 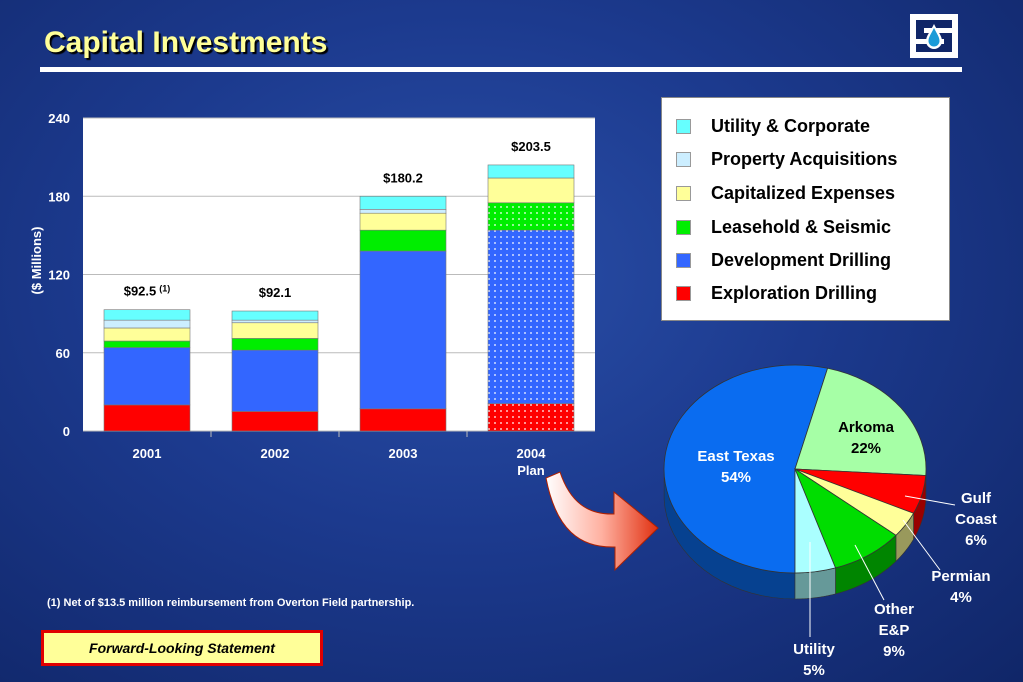 What do you see at coordinates (147, 453) in the screenshot?
I see `x-category-label: 2001` at bounding box center [147, 453].